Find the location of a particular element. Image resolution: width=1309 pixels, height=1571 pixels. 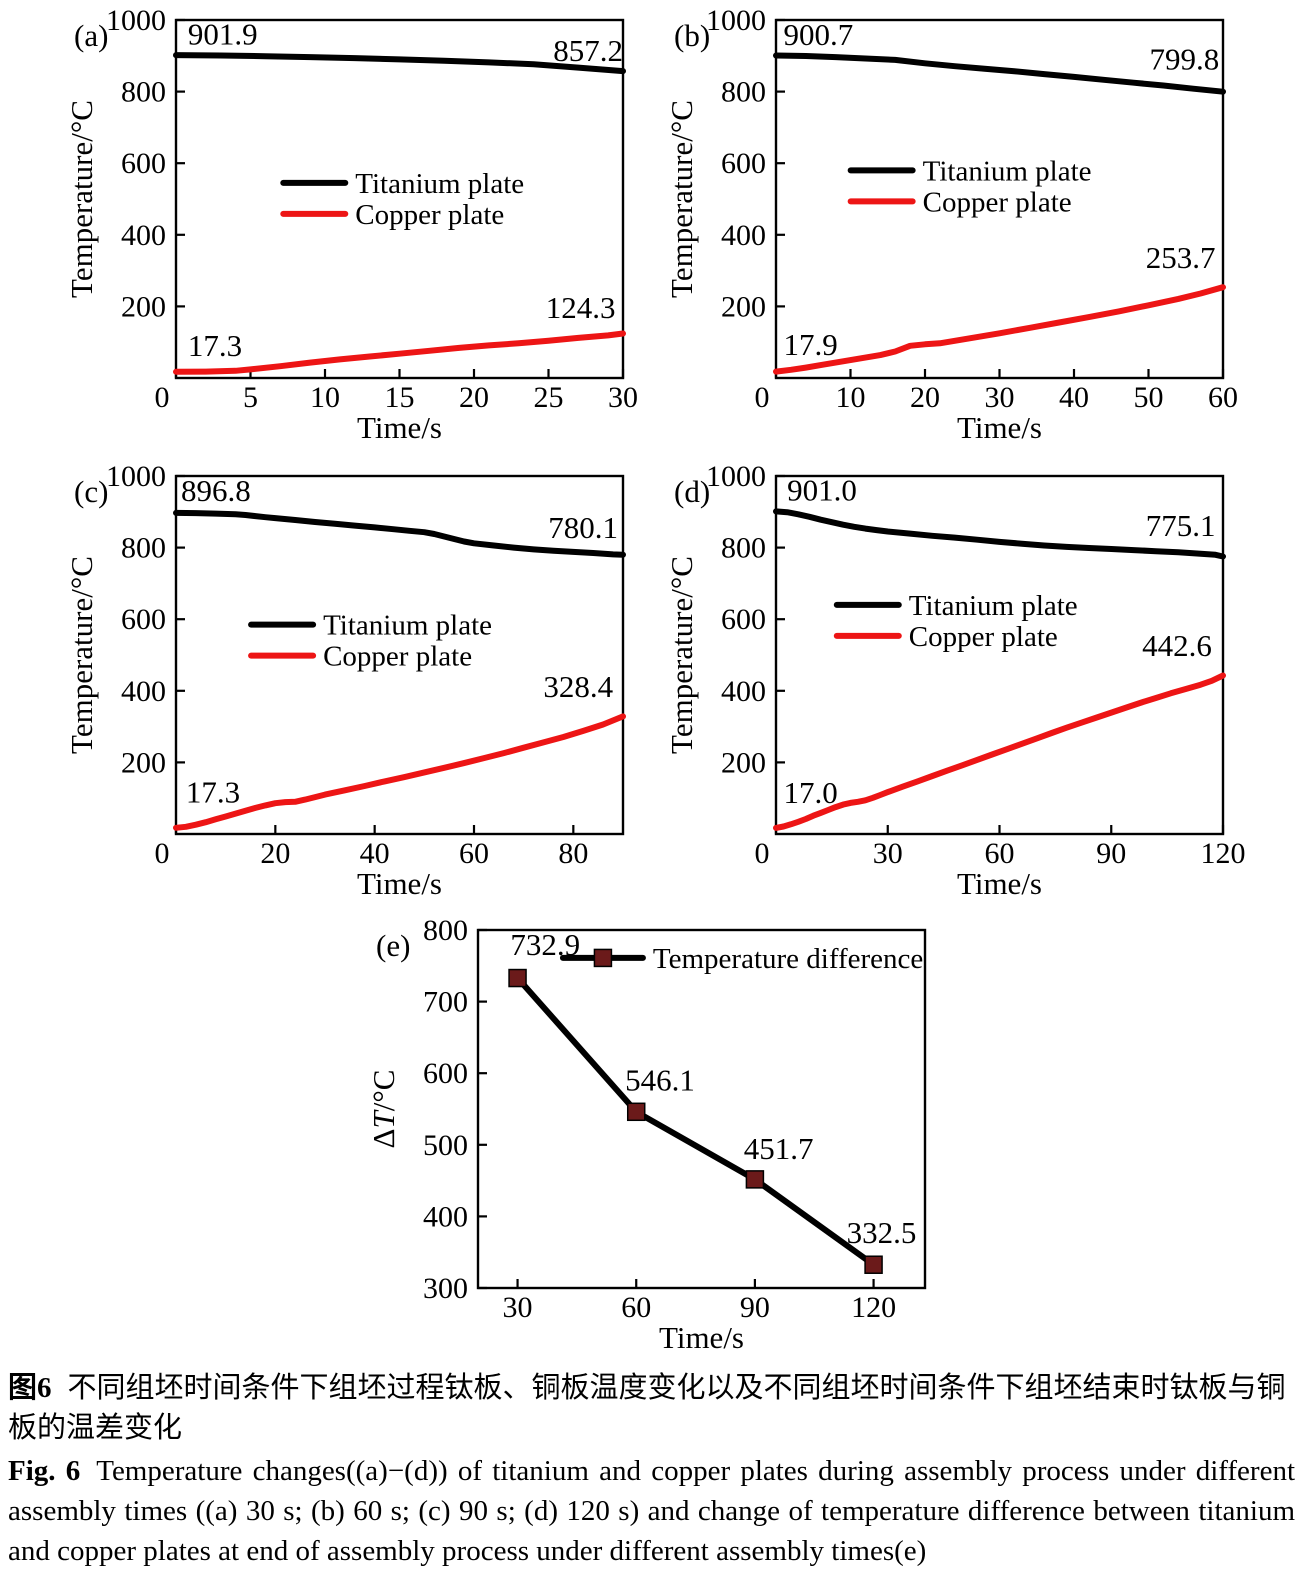

annotation-17-9: 17.9 is located at coordinates (810, 344).